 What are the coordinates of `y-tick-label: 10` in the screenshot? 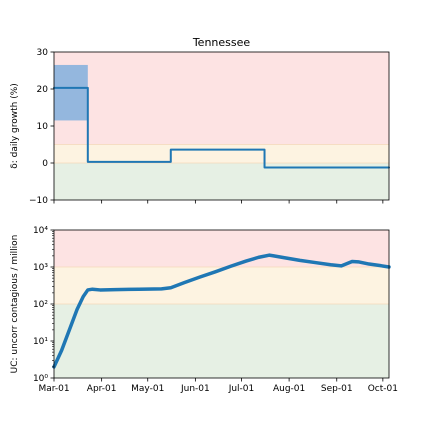 It's located at (43, 127).